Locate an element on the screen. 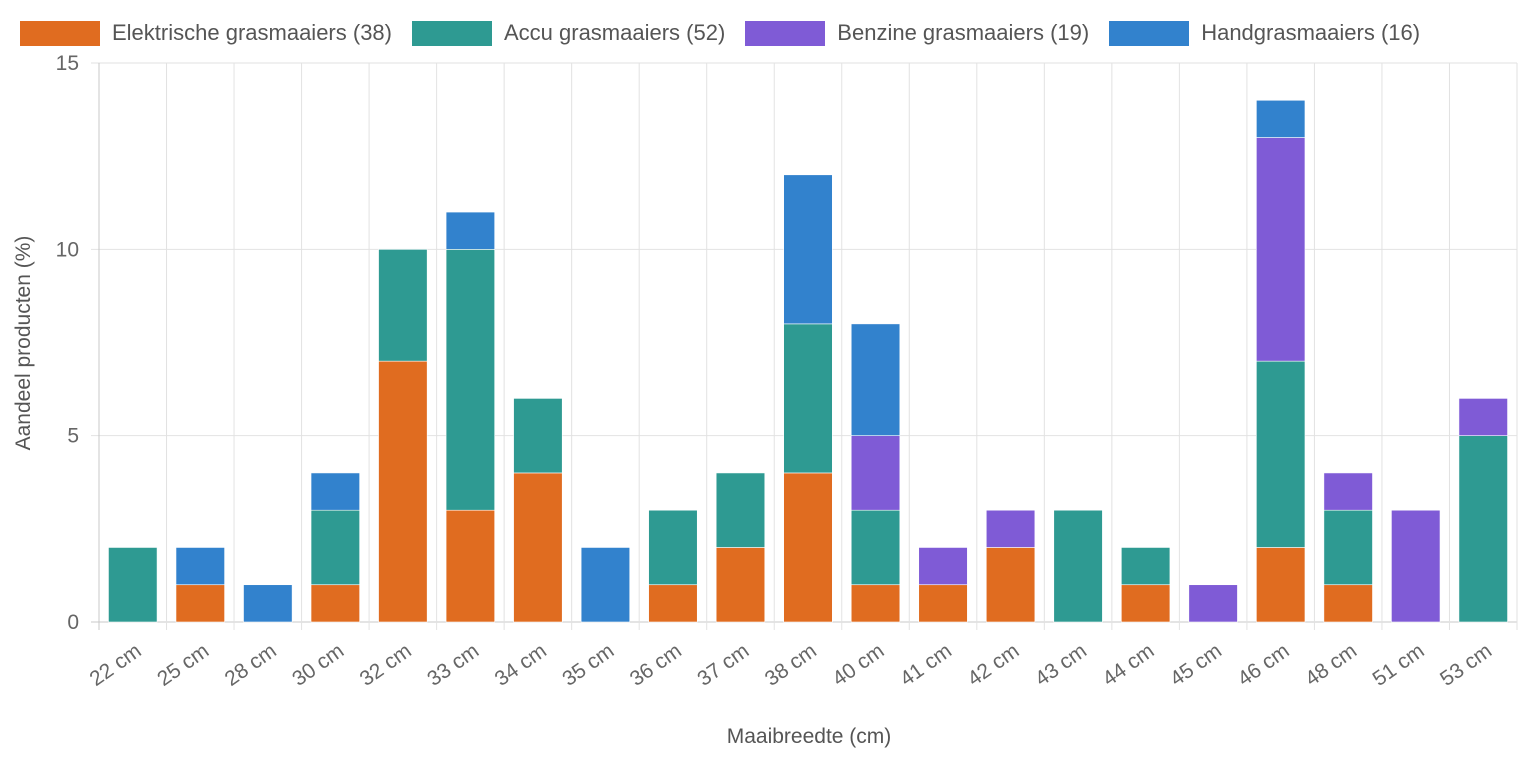 This screenshot has width=1518, height=758. legend-label-benzine: Benzine grasmaaiers (19) is located at coordinates (963, 32).